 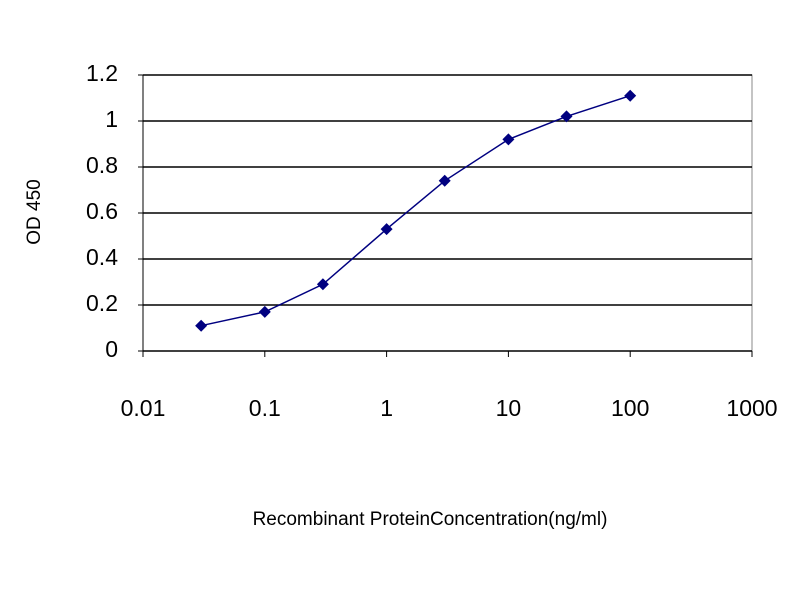 What do you see at coordinates (111, 349) in the screenshot?
I see `y-tick-label: 0` at bounding box center [111, 349].